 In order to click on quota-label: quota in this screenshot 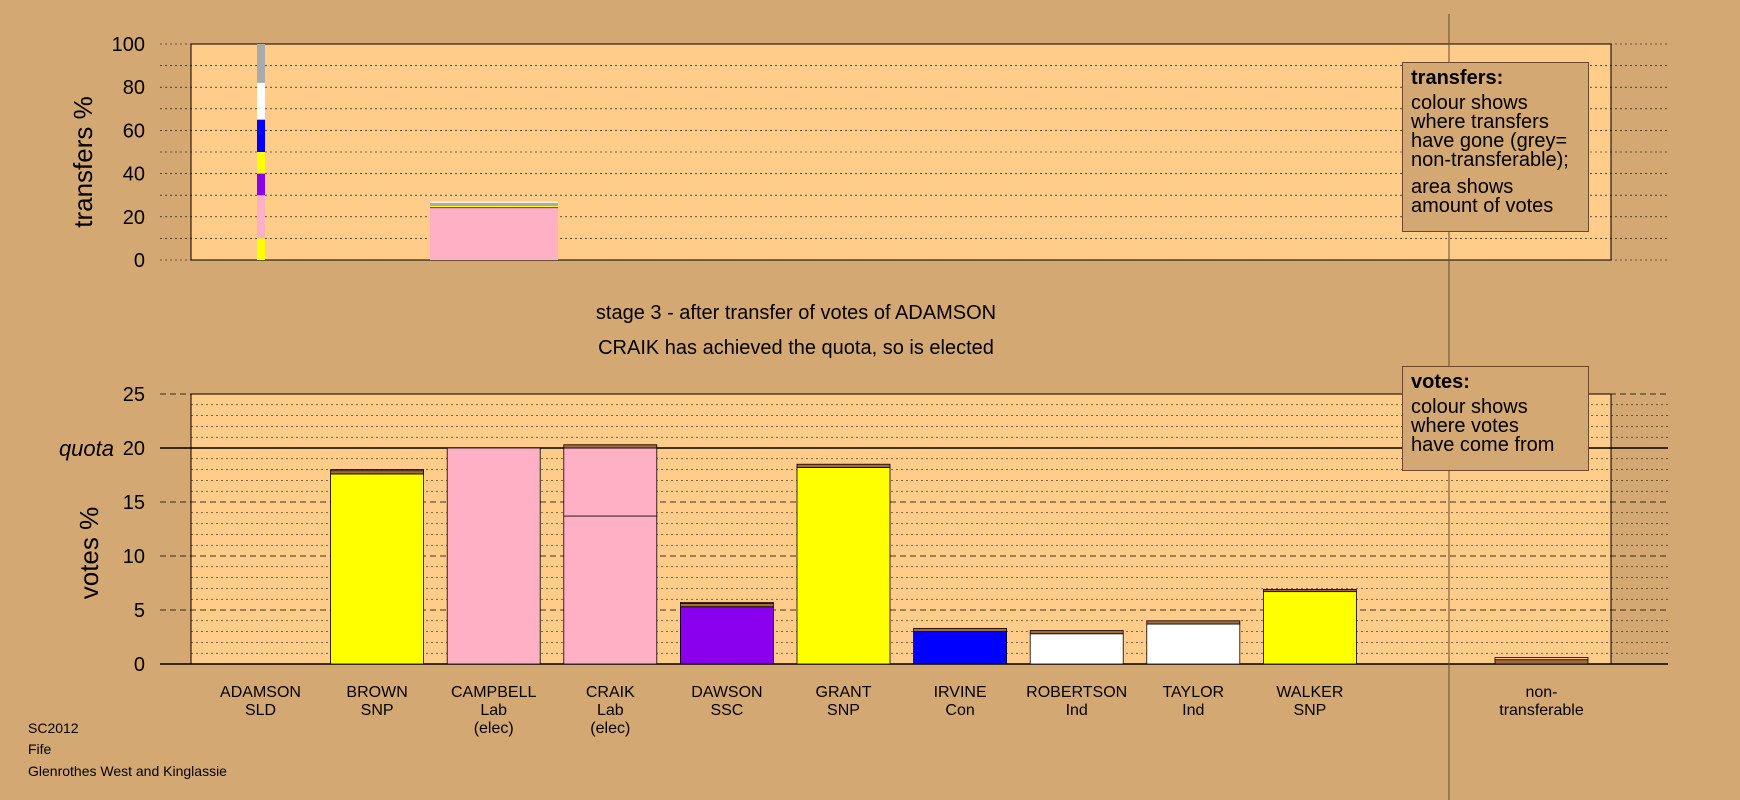, I will do `click(86, 448)`.